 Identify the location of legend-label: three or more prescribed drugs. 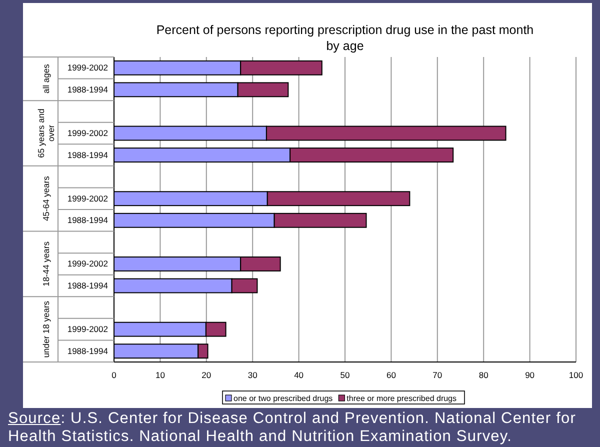
(401, 398).